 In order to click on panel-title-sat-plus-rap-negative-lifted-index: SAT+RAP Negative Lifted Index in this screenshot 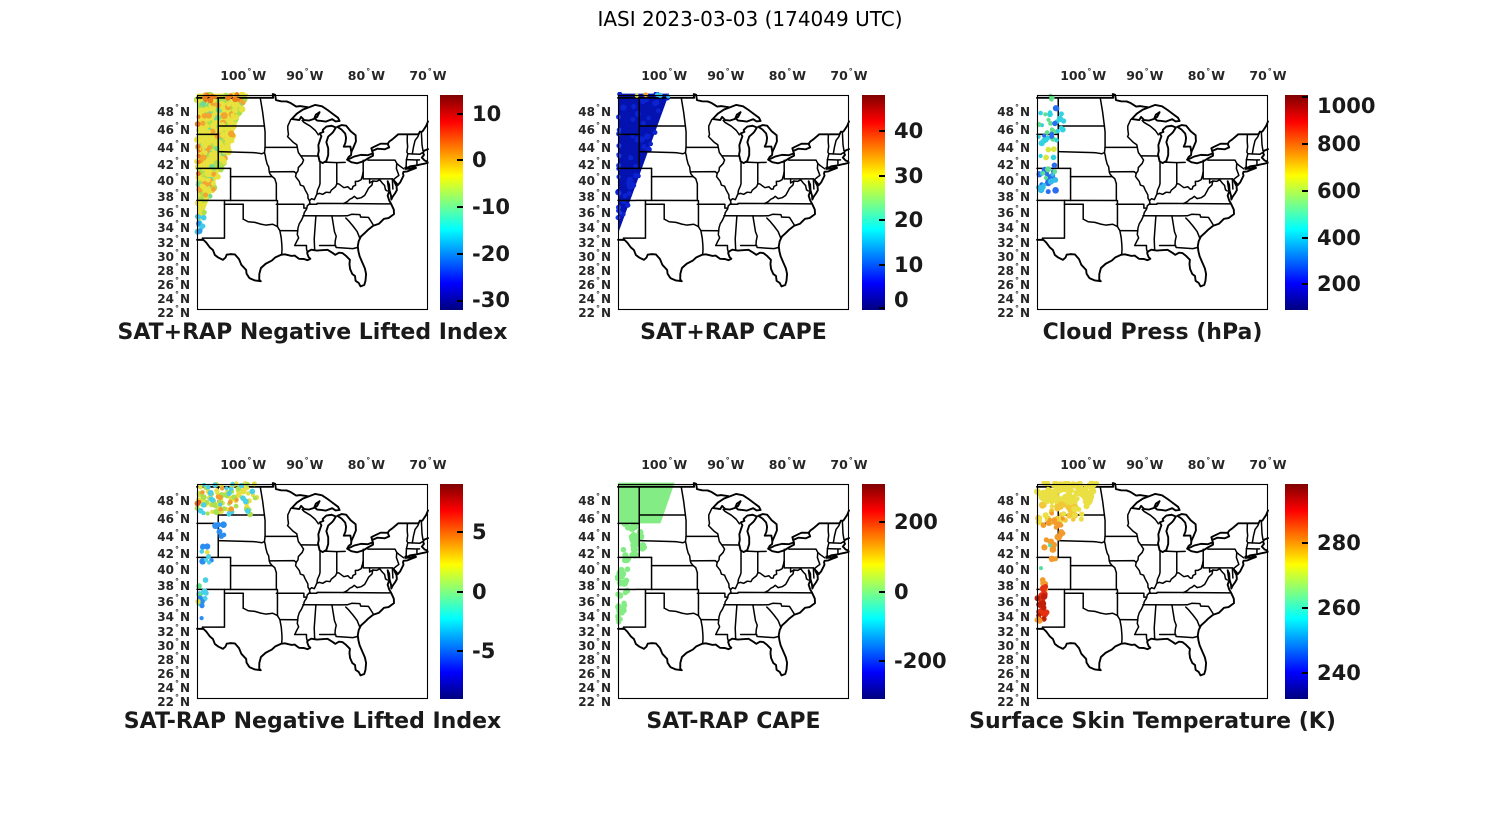, I will do `click(312, 332)`.